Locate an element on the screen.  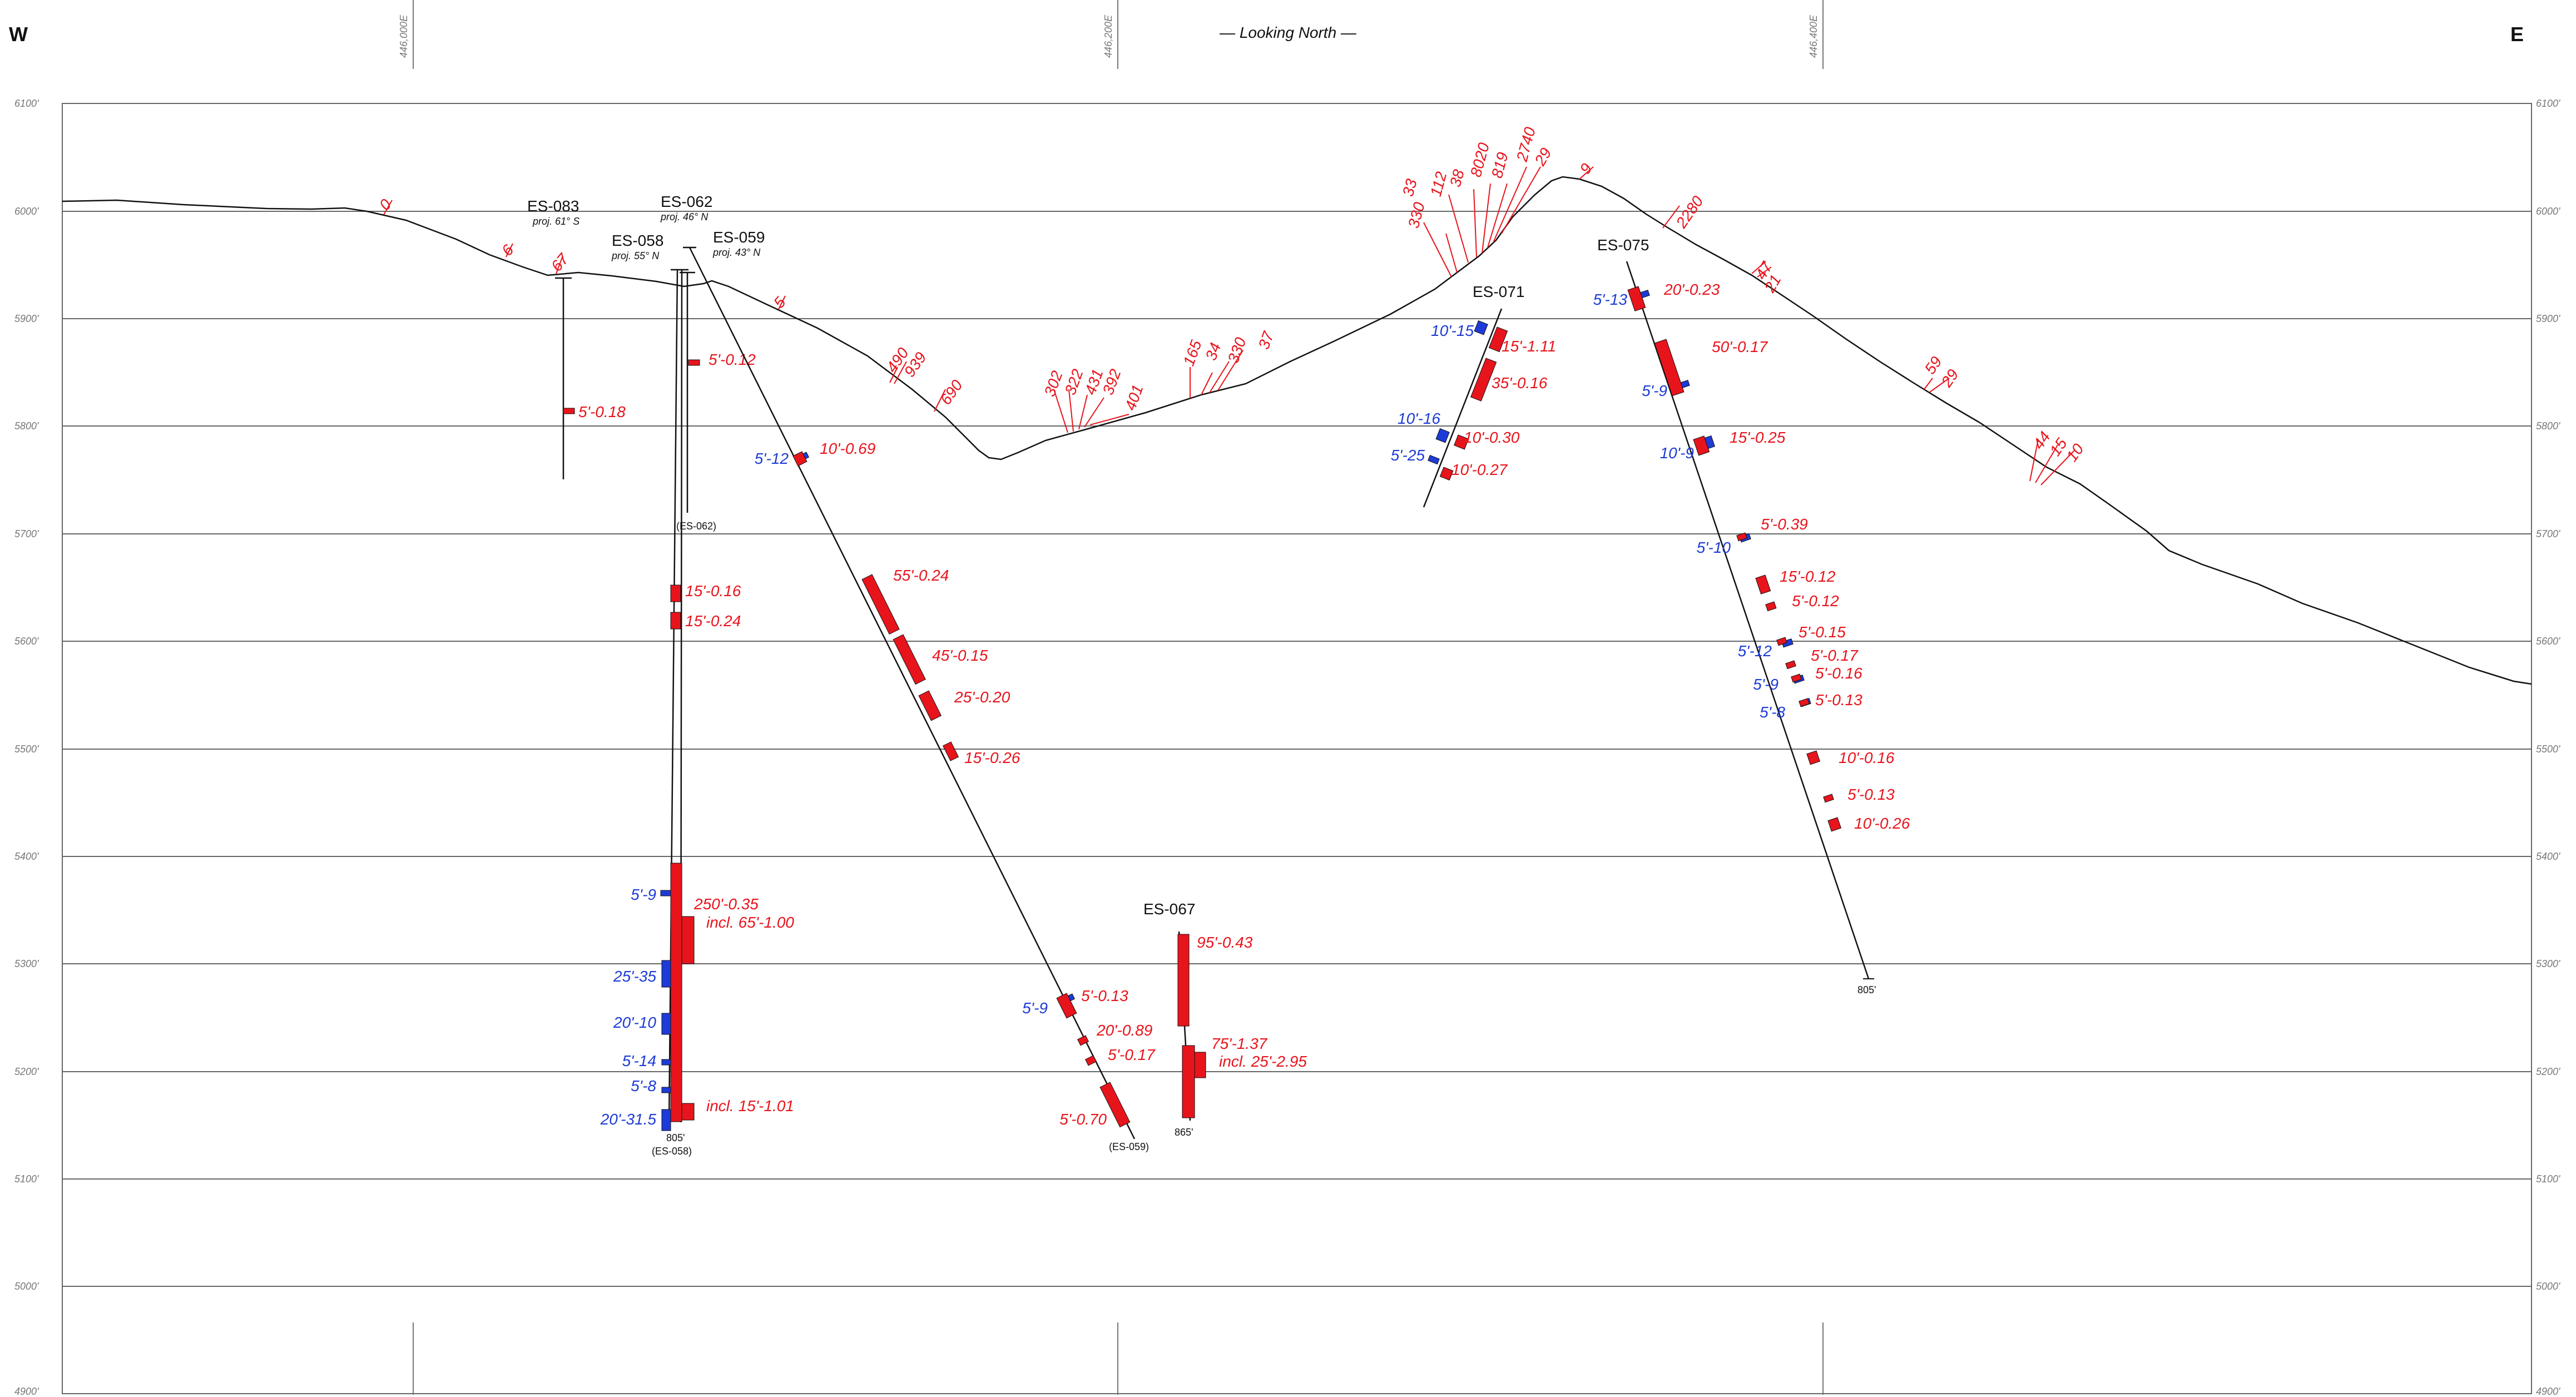
elevation-label: 5100' is located at coordinates (26, 1179).